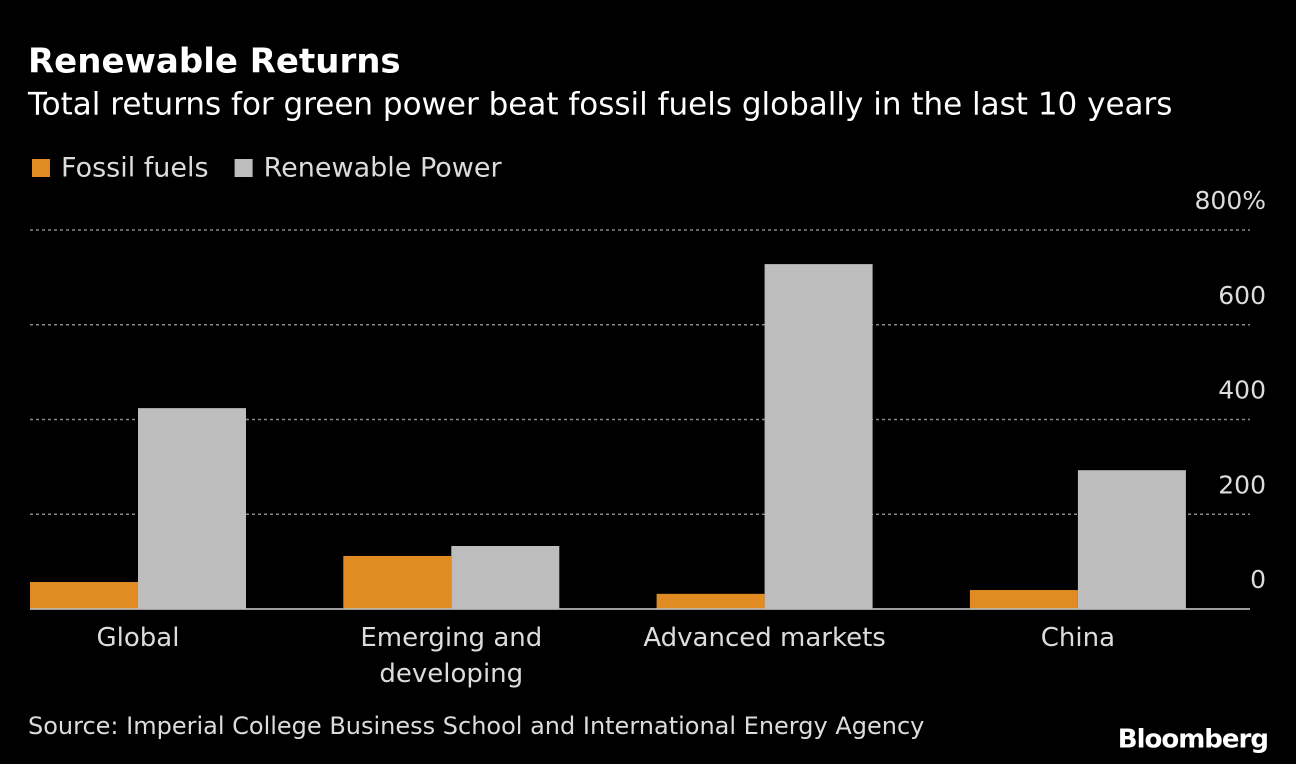 The width and height of the screenshot is (1296, 764). What do you see at coordinates (135, 168) in the screenshot?
I see `legend-label: Fossil fuels` at bounding box center [135, 168].